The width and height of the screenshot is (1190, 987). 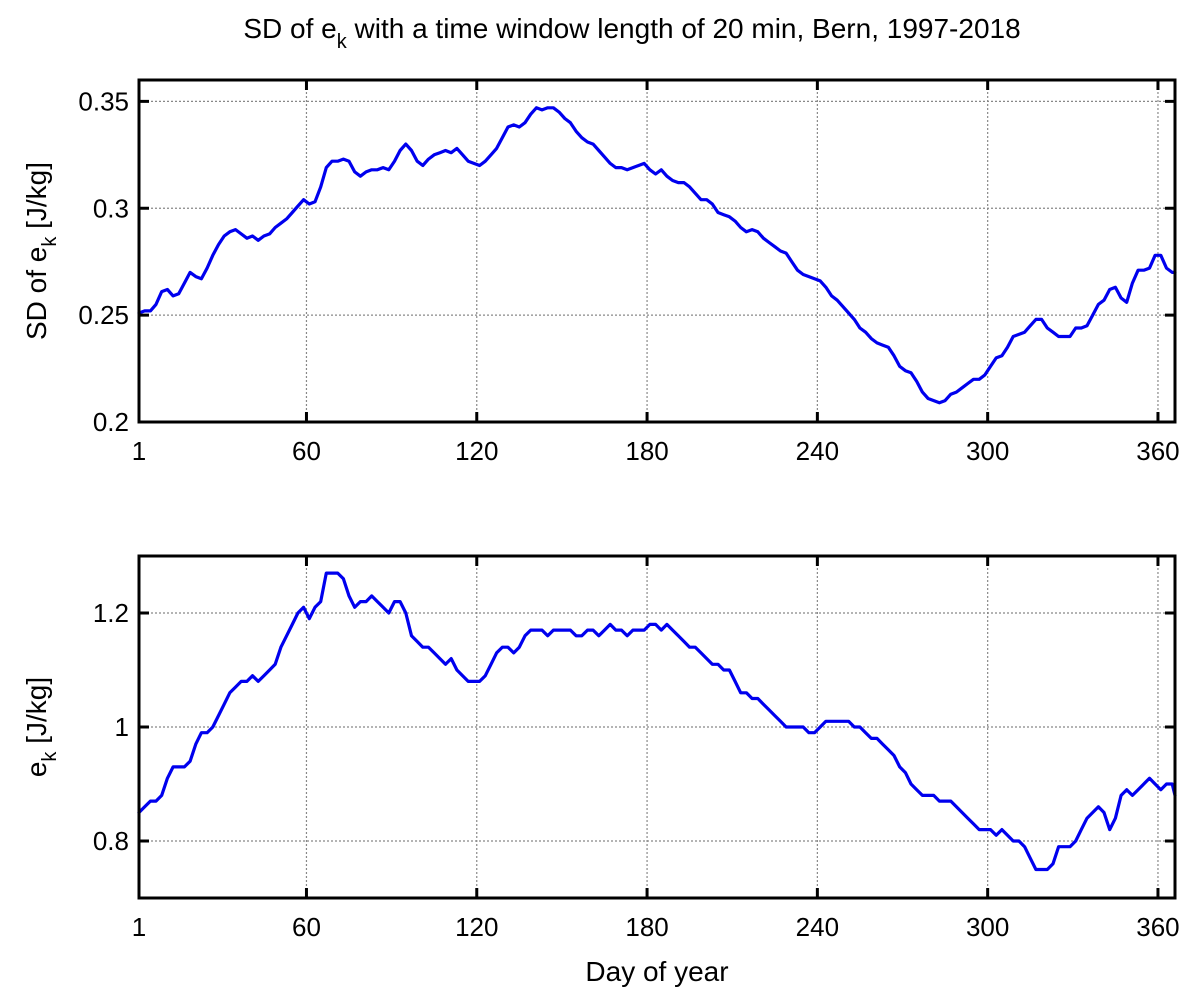 I want to click on top-y-axis-label: SD of ek [J/kg], so click(x=41, y=251).